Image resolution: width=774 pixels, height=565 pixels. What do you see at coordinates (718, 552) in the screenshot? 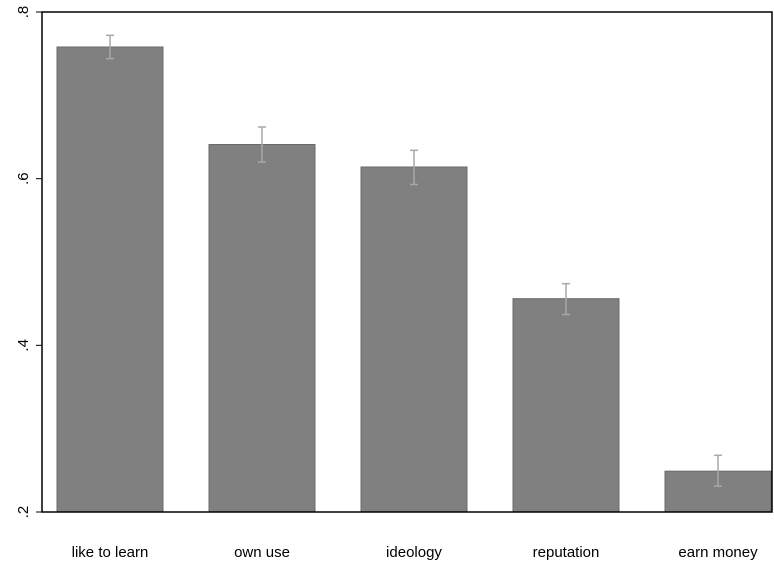
I see `x-tick-label: earn money` at bounding box center [718, 552].